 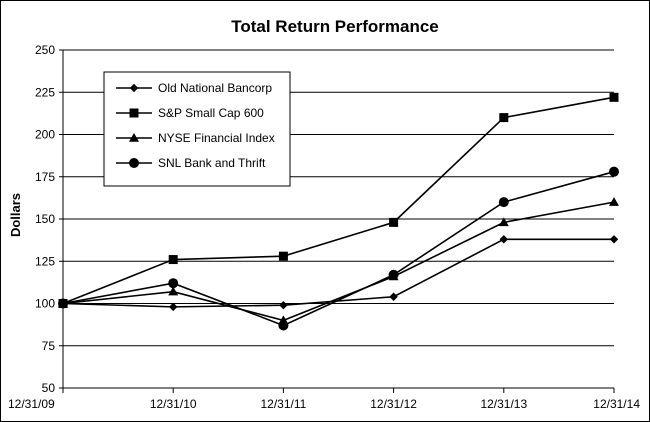 What do you see at coordinates (211, 113) in the screenshot?
I see `legend-label: S&P Small Cap 600` at bounding box center [211, 113].